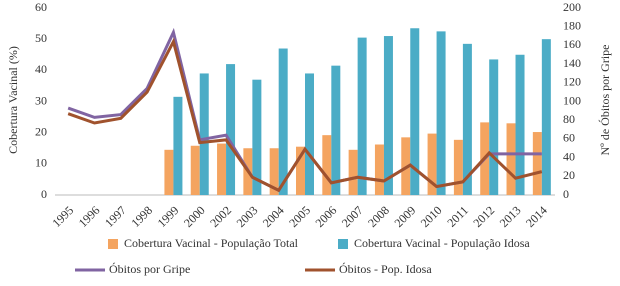 The image size is (620, 286). What do you see at coordinates (326, 216) in the screenshot?
I see `x-tick-label: 2006` at bounding box center [326, 216].